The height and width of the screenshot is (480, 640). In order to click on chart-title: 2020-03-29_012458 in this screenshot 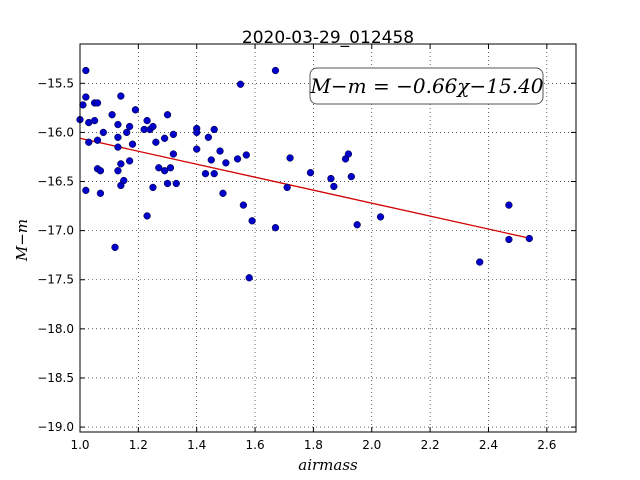, I will do `click(328, 38)`.